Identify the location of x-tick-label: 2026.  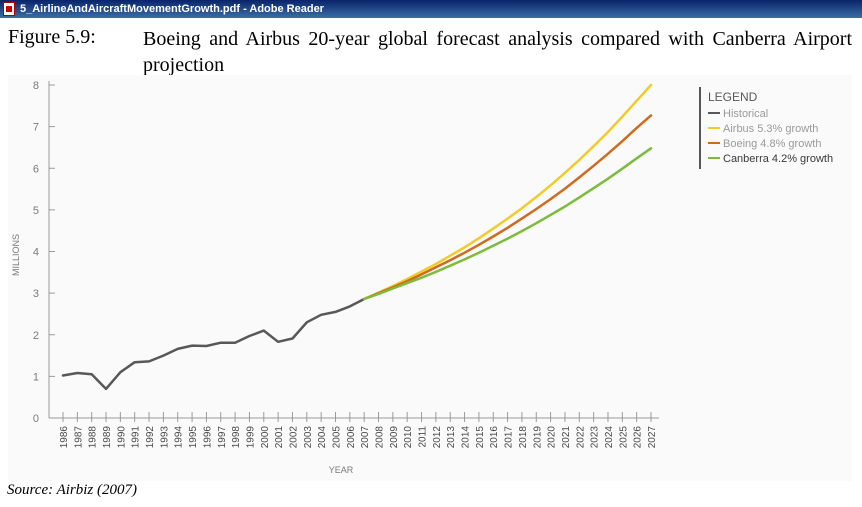
(638, 437).